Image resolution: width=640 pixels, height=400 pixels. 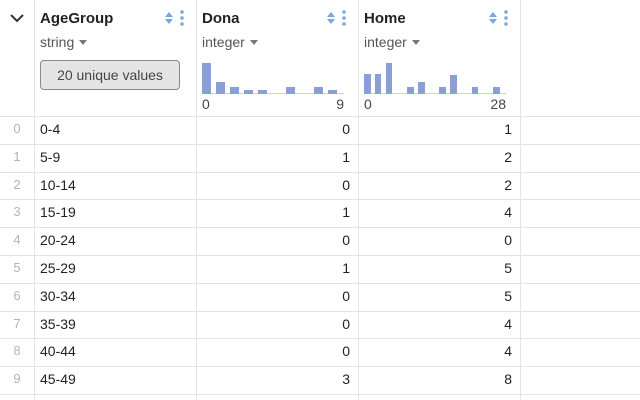 What do you see at coordinates (58, 351) in the screenshot?
I see `cell-agegroup: 40-44` at bounding box center [58, 351].